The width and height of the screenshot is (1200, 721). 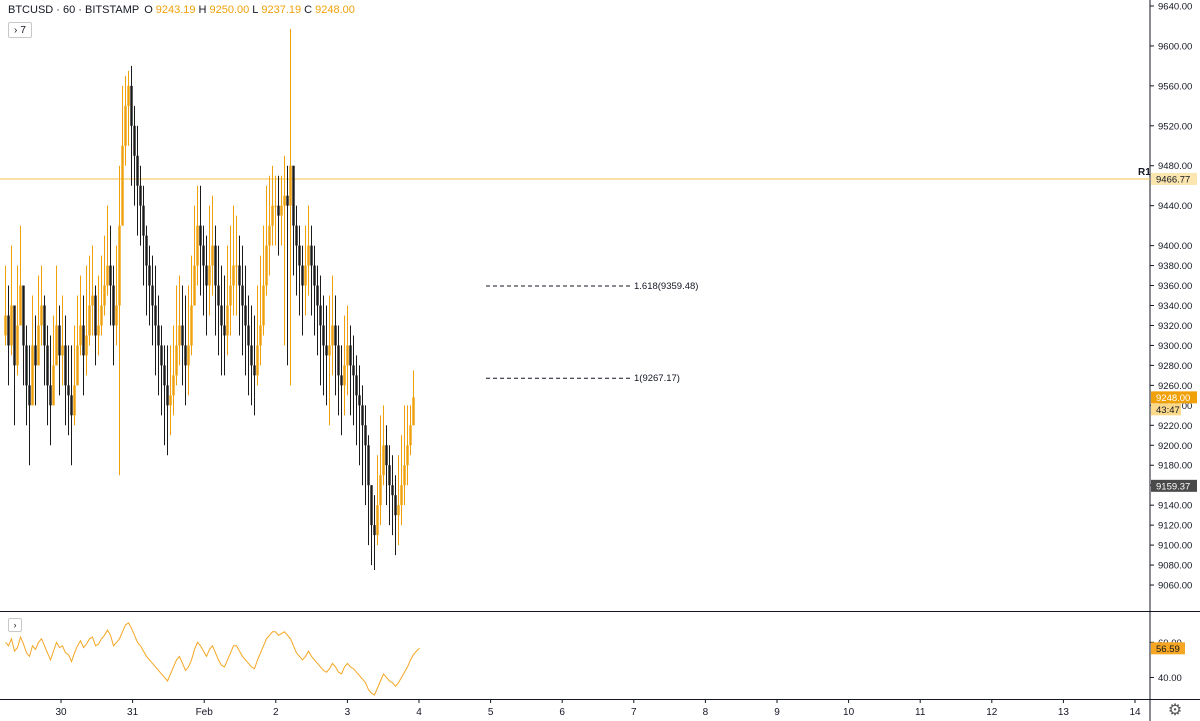 What do you see at coordinates (1175, 586) in the screenshot?
I see `price-tick-label: 9060.00` at bounding box center [1175, 586].